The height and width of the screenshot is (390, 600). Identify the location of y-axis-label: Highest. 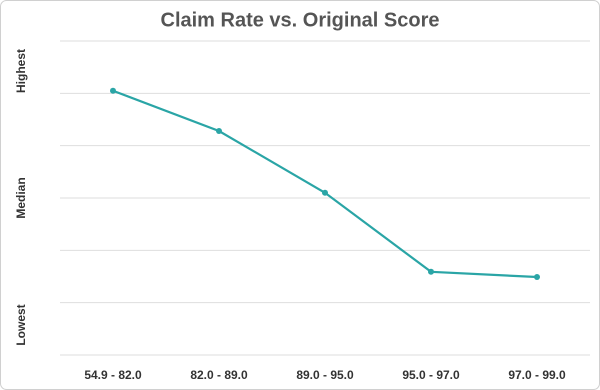
(21, 71).